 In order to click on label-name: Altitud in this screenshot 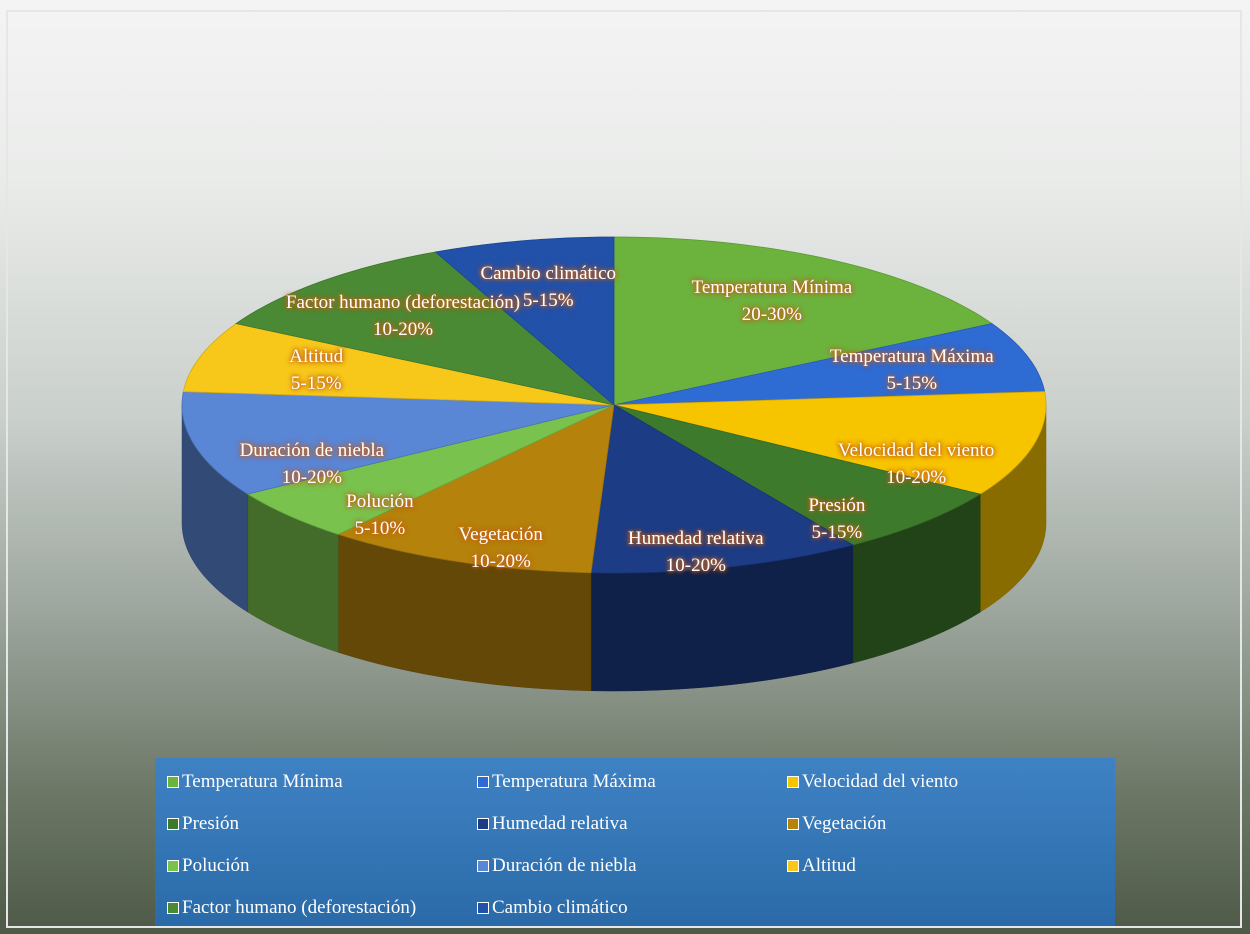, I will do `click(316, 357)`.